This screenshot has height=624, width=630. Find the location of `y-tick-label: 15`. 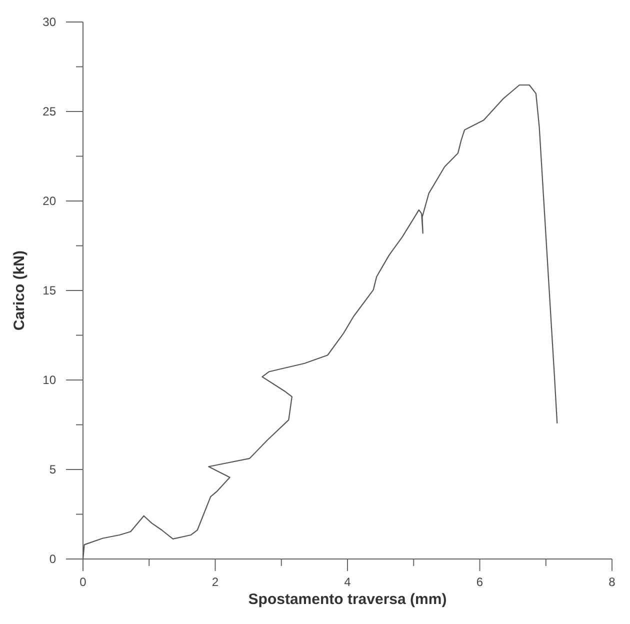

y-tick-label: 15 is located at coordinates (49, 291).